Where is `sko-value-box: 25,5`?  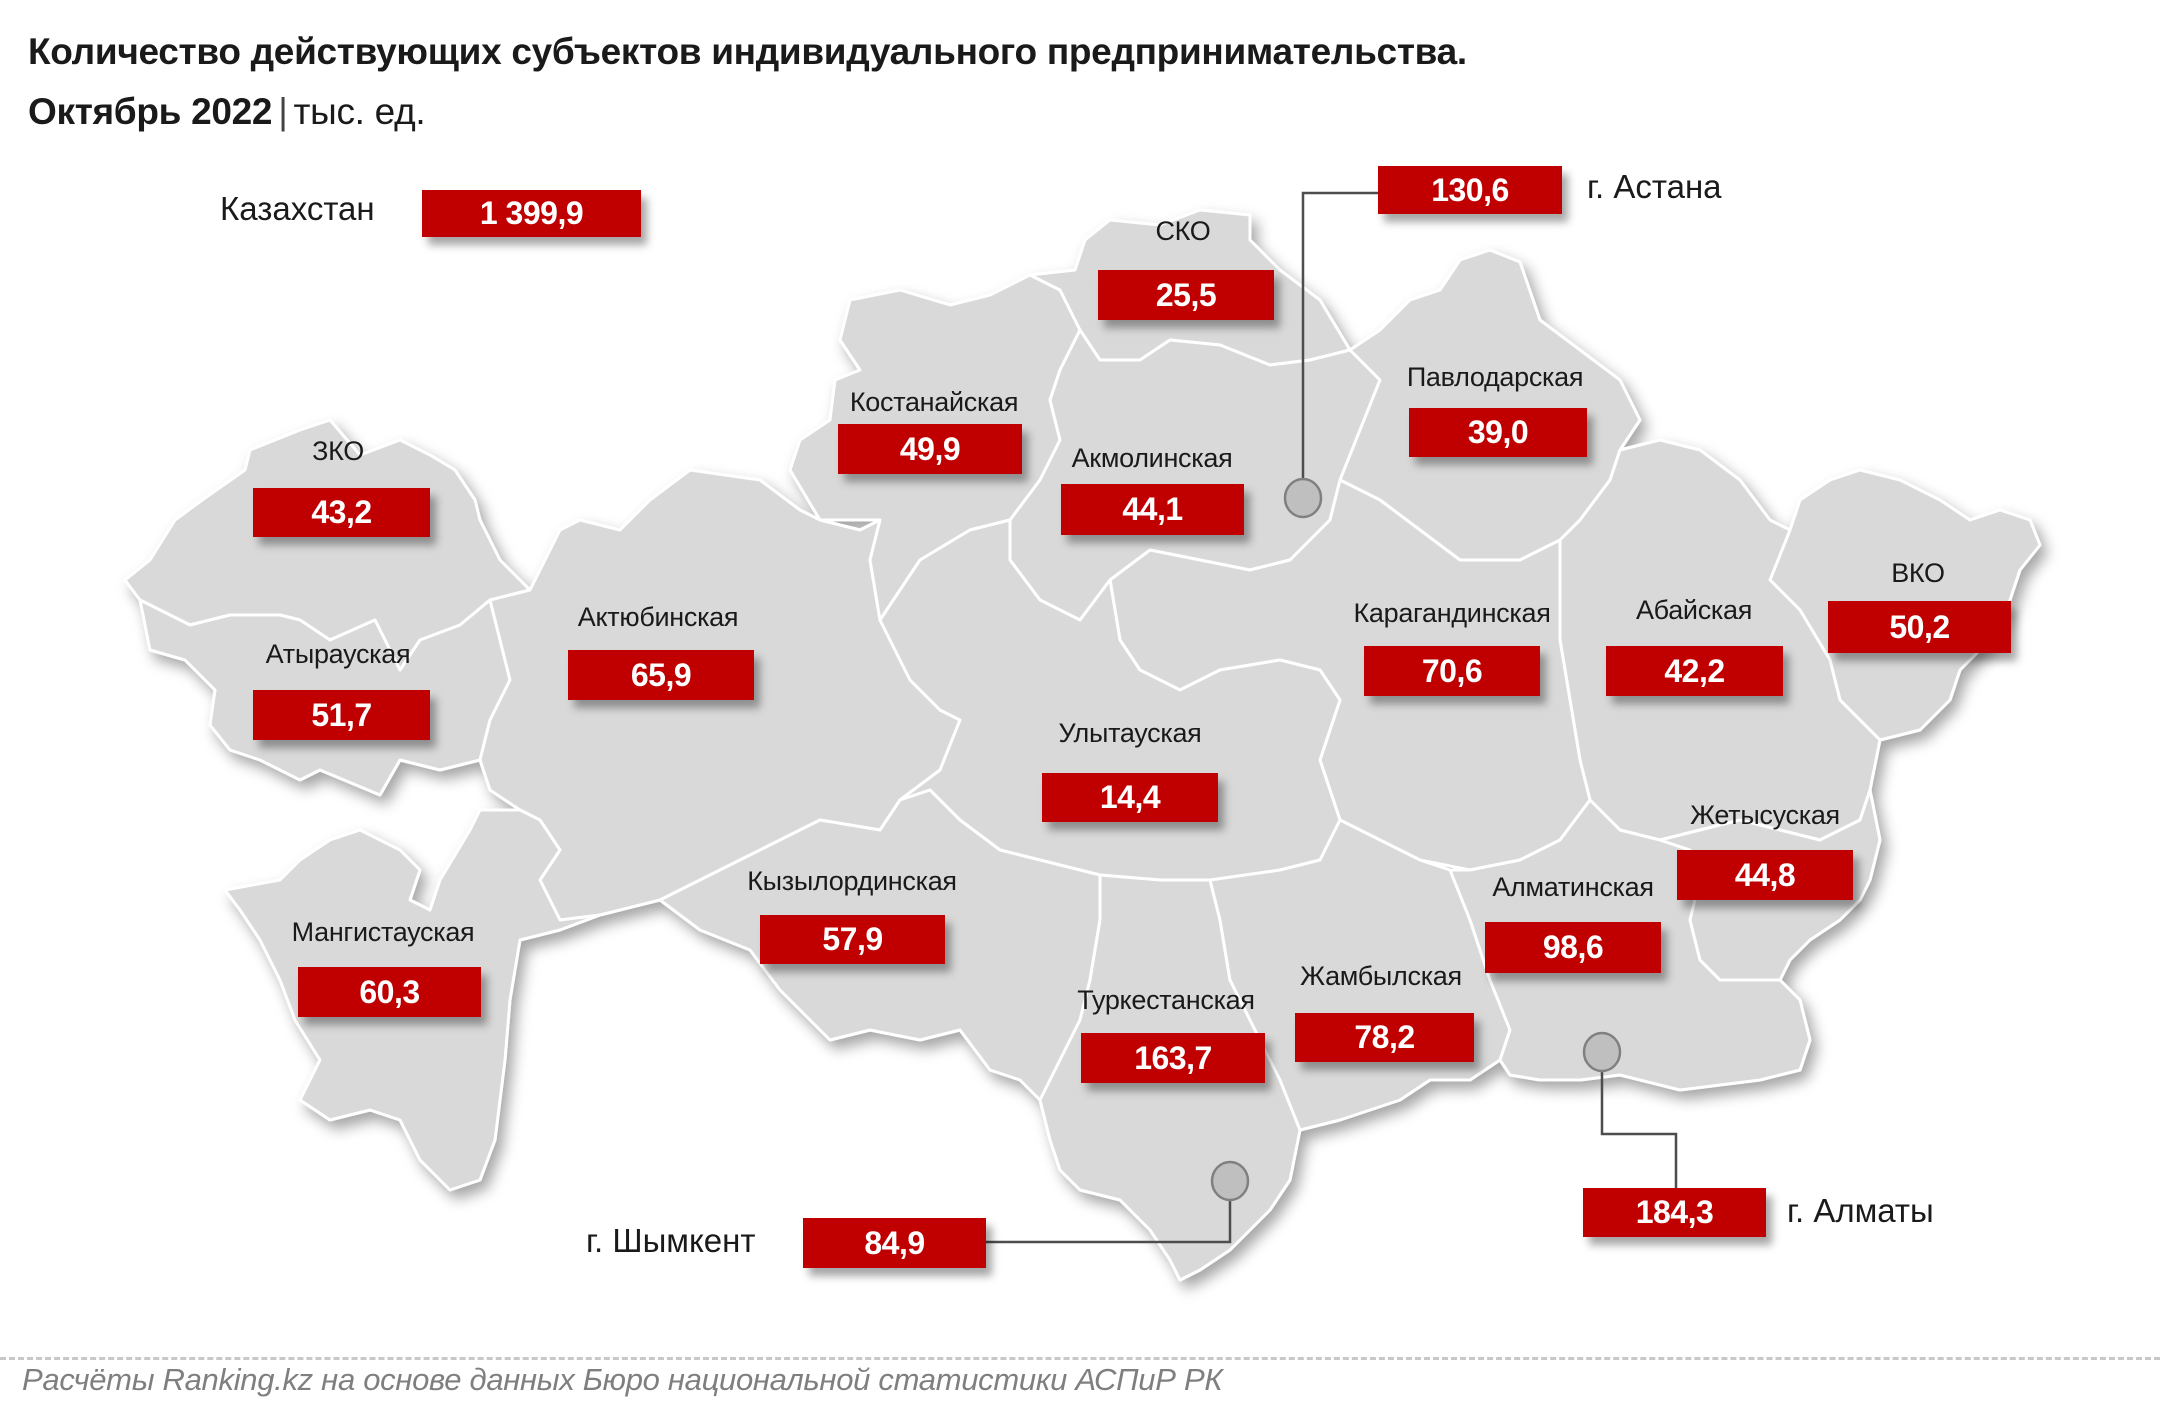
sko-value-box: 25,5 is located at coordinates (1186, 295).